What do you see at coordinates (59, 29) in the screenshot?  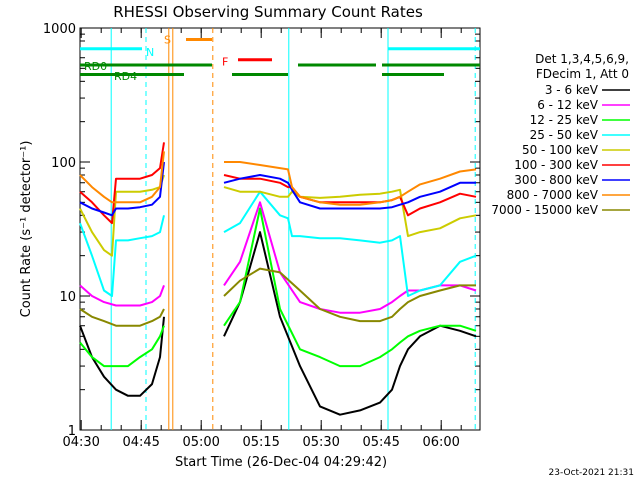 I see `y-tick-label: 1000` at bounding box center [59, 29].